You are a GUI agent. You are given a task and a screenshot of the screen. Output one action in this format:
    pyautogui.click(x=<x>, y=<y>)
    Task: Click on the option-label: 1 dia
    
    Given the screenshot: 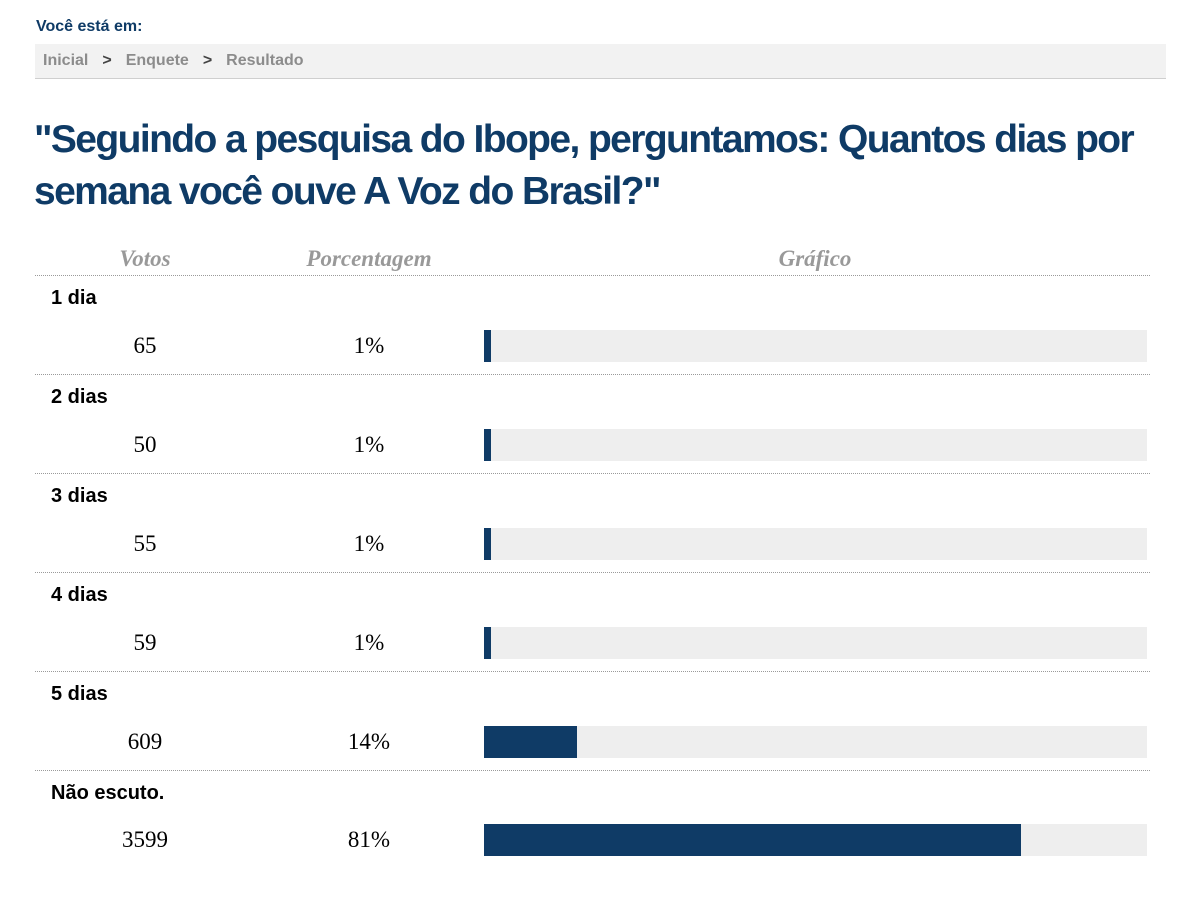 What is the action you would take?
    pyautogui.click(x=74, y=298)
    